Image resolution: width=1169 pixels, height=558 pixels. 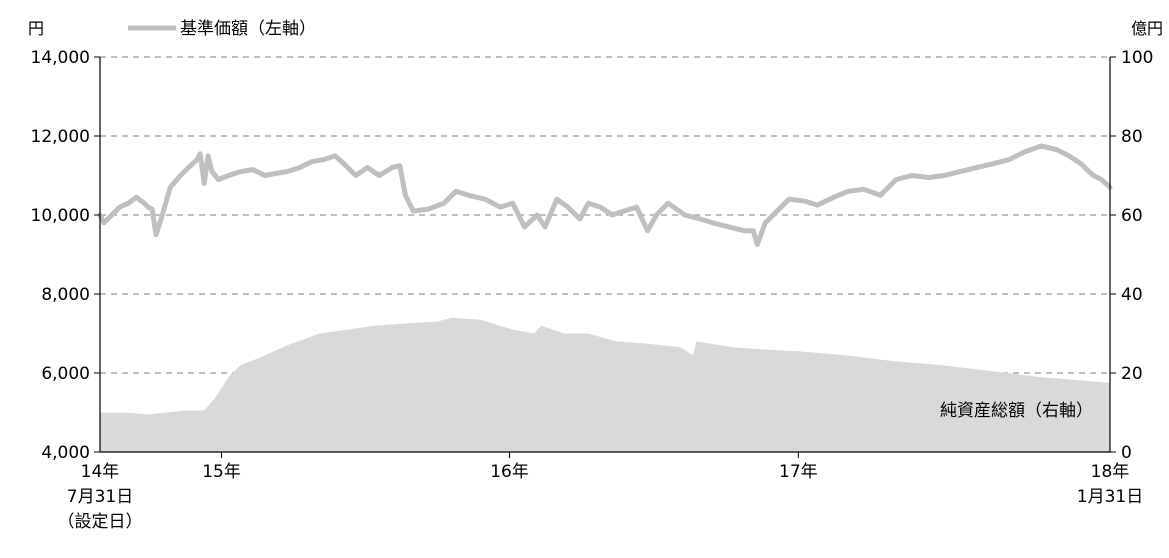 What do you see at coordinates (1016, 411) in the screenshot?
I see `area-series-label: 純資産総額（右軸）` at bounding box center [1016, 411].